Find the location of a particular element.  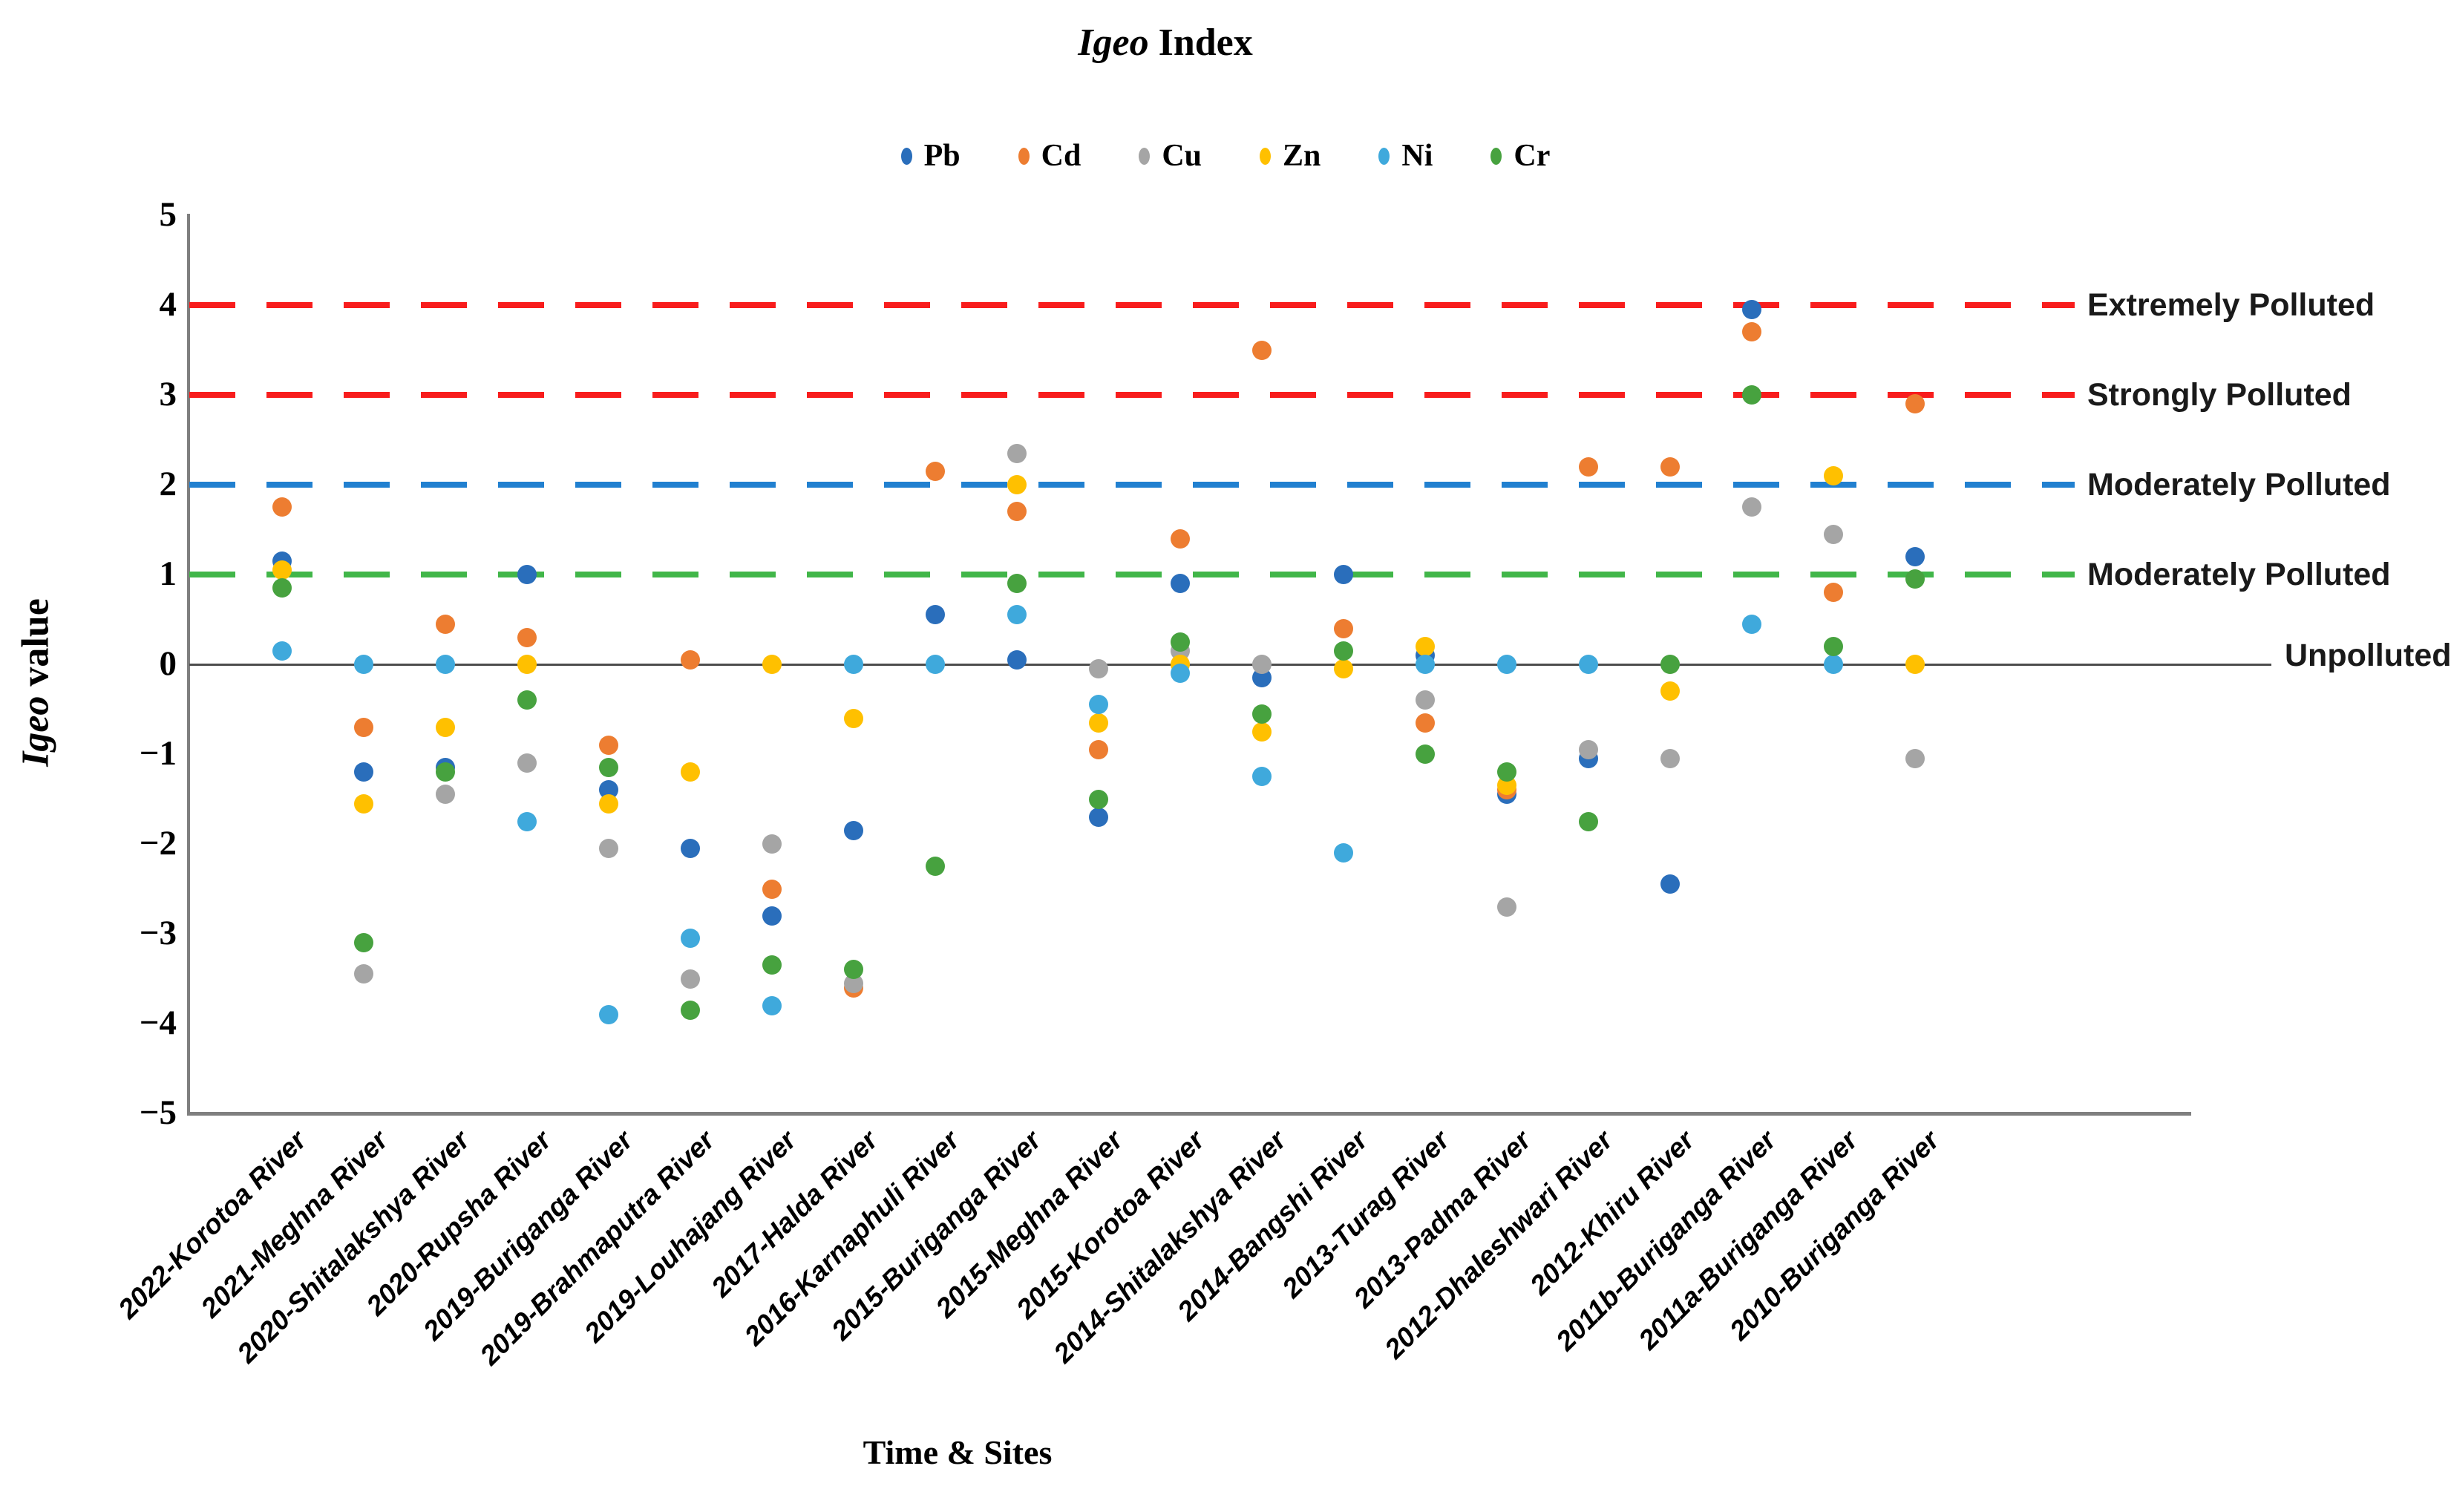

legend-marker-Ni is located at coordinates (1384, 156).